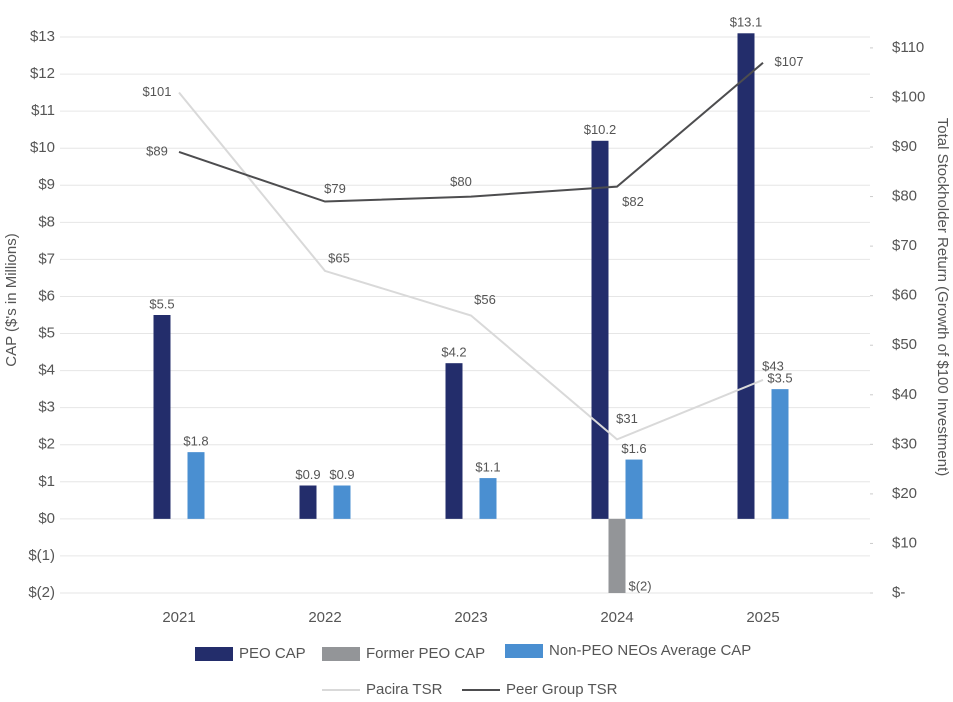  I want to click on data-label: $1.1, so click(487, 467).